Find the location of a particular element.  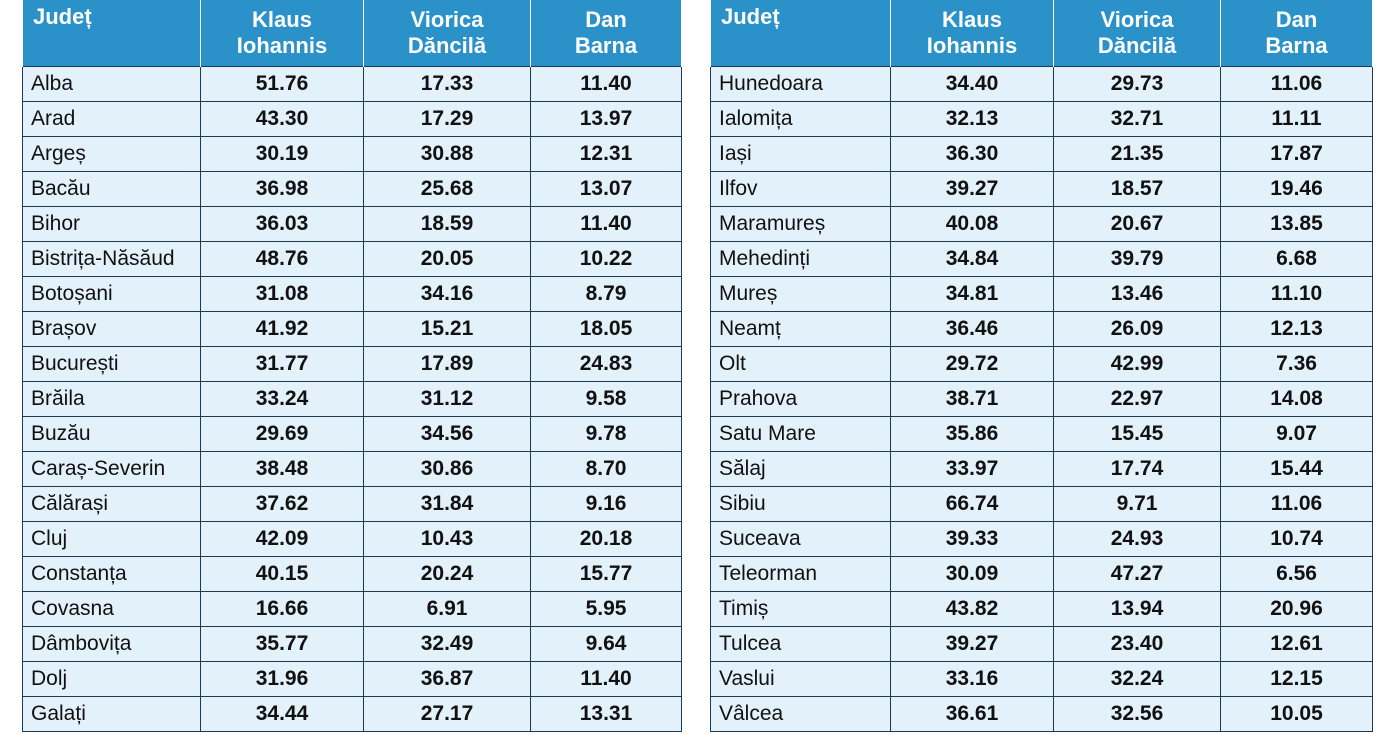

dancila-value: 23.40 is located at coordinates (1137, 644).